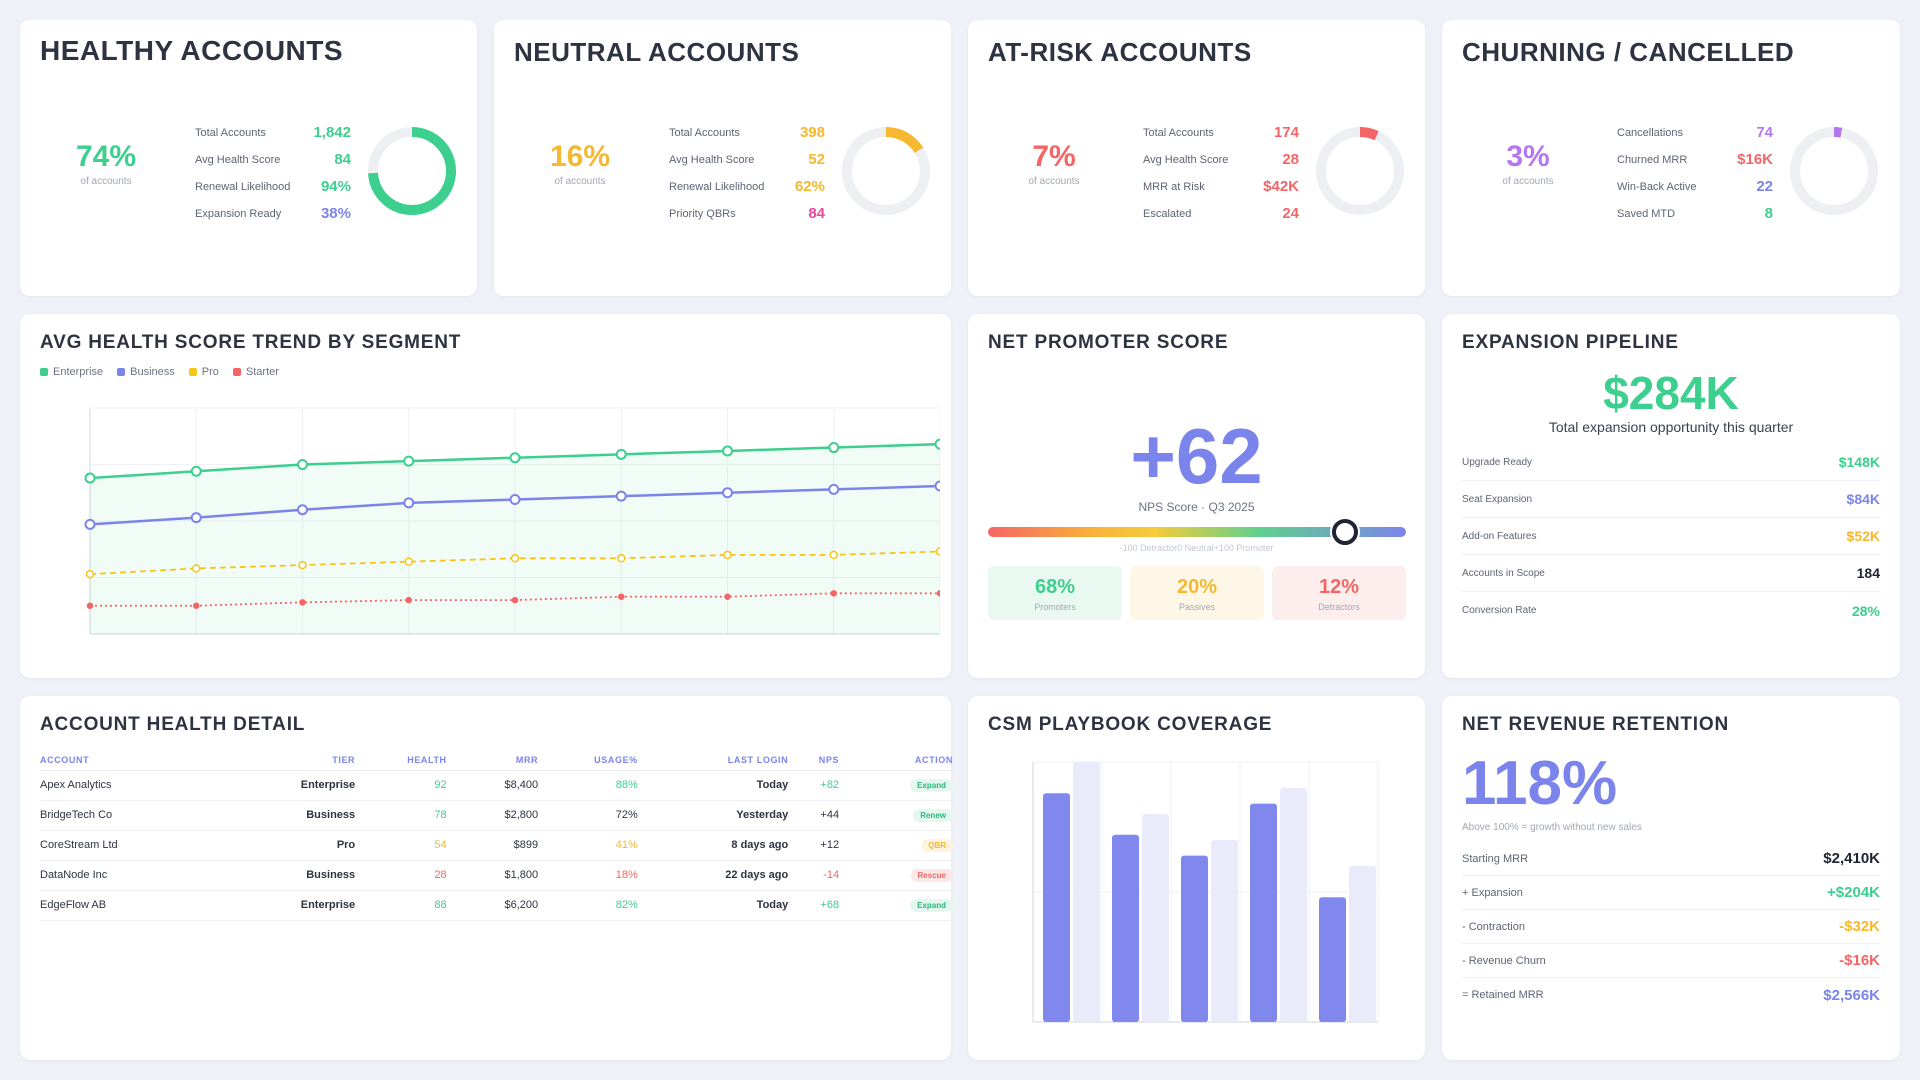  What do you see at coordinates (713, 845) in the screenshot?
I see `cell-last-login: 8 days ago` at bounding box center [713, 845].